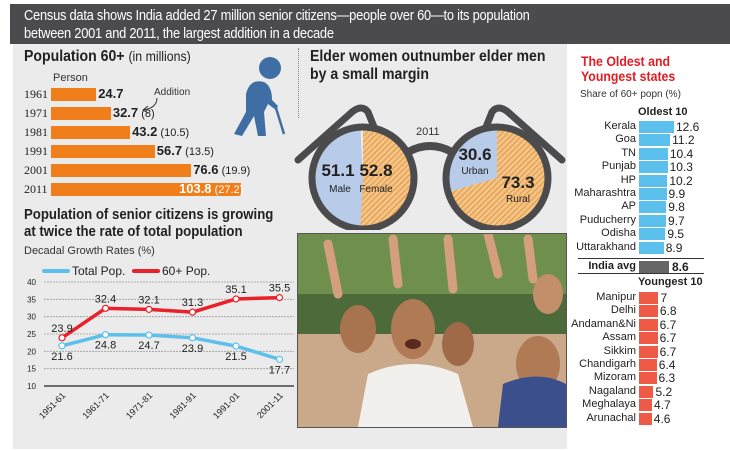  What do you see at coordinates (523, 134) in the screenshot?
I see `glasses-right-arm` at bounding box center [523, 134].